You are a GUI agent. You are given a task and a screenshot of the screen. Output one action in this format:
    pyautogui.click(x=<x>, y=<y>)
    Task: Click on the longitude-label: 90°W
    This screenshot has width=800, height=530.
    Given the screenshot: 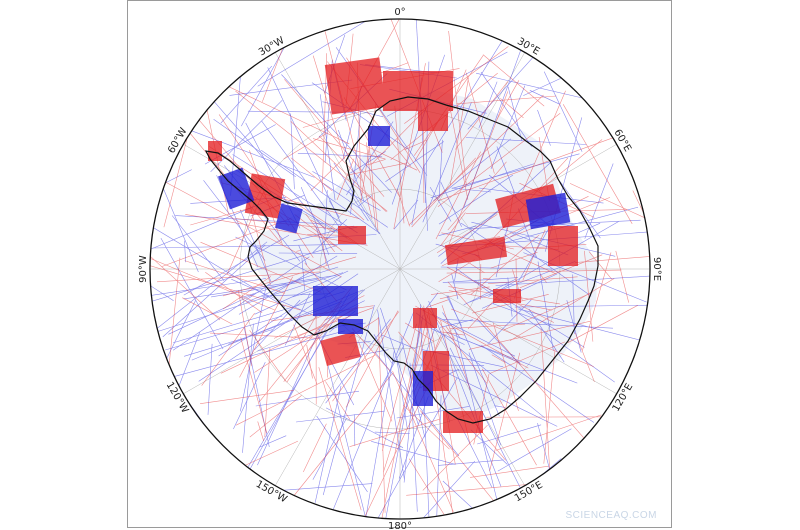 What is the action you would take?
    pyautogui.click(x=143, y=269)
    